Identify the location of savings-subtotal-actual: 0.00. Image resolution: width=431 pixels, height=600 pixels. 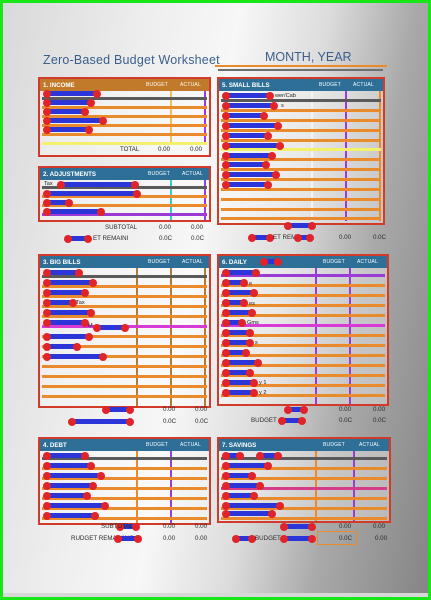
(379, 526).